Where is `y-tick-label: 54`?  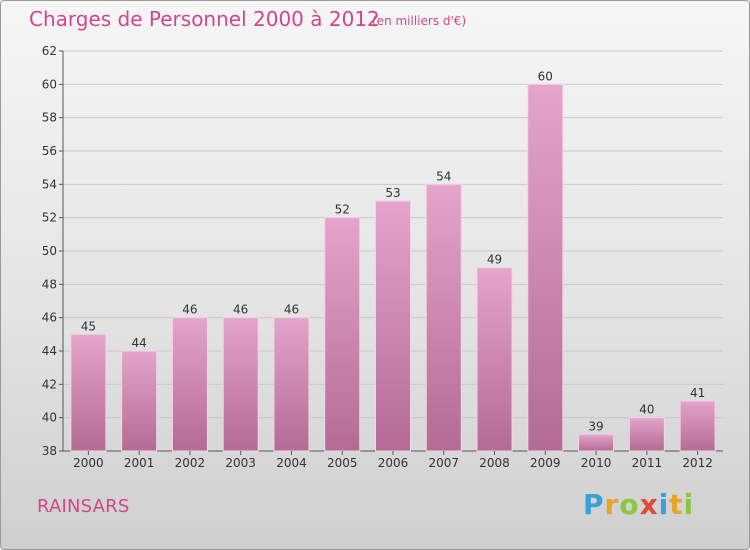
y-tick-label: 54 is located at coordinates (49, 184).